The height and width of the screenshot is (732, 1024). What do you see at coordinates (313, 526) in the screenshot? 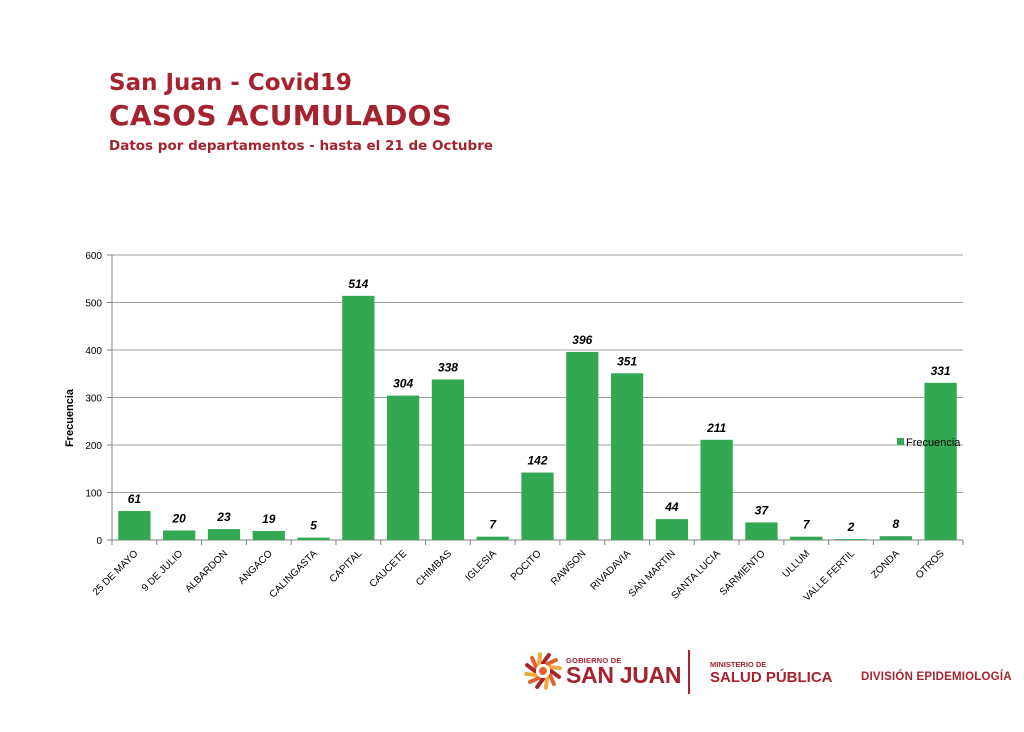
I see `data-label: 5` at bounding box center [313, 526].